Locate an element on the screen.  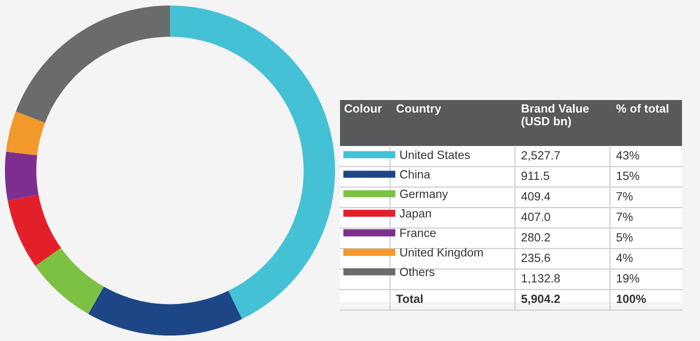
data-label: 235.6 is located at coordinates (536, 258).